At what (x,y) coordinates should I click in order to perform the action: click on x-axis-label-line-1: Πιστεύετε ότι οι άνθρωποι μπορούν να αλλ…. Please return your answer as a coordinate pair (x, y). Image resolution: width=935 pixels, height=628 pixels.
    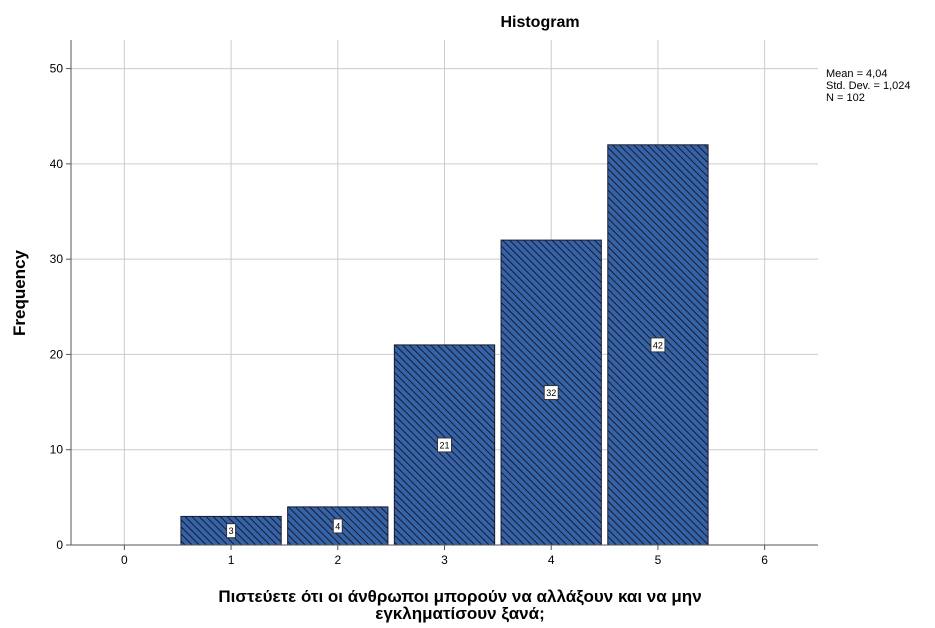
    Looking at the image, I should click on (460, 596).